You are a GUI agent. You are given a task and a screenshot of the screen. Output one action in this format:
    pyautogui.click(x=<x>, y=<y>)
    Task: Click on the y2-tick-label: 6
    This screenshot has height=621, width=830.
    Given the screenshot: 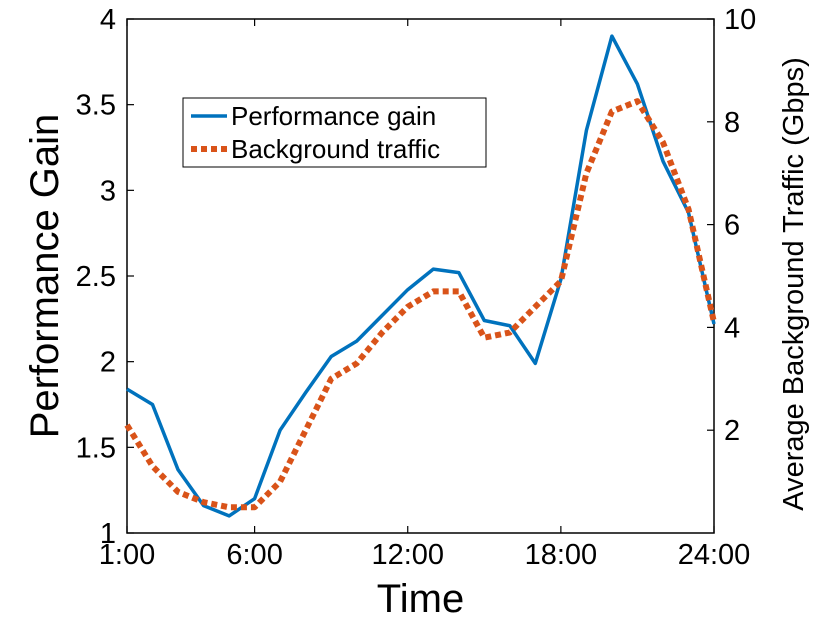 What is the action you would take?
    pyautogui.click(x=732, y=226)
    